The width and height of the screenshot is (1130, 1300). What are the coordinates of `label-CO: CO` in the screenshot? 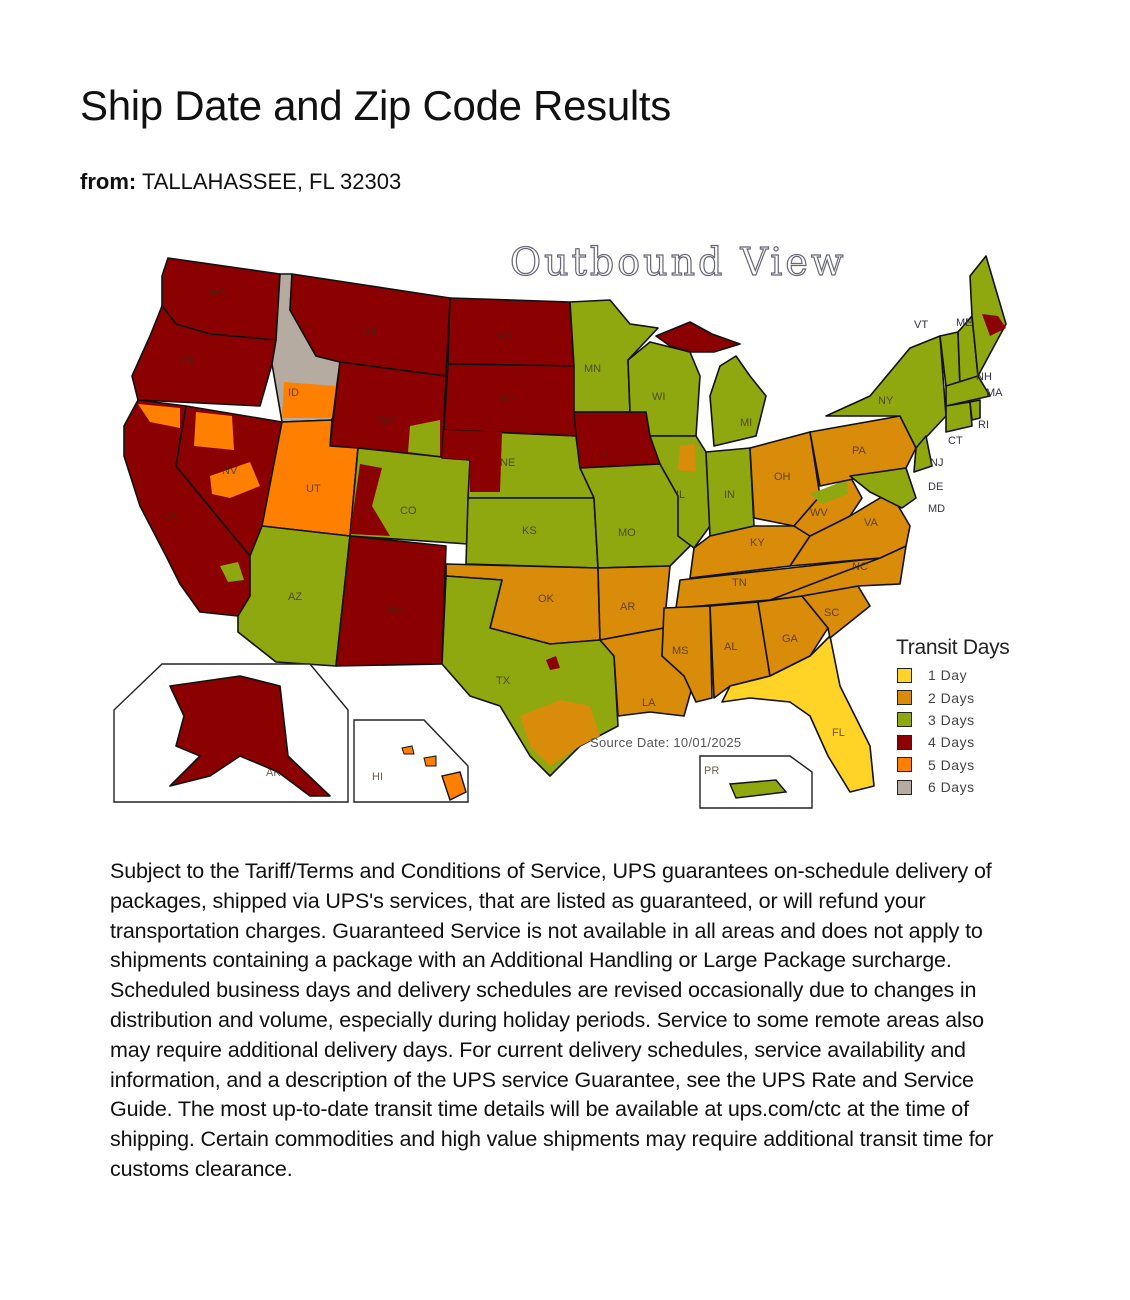 It's located at (408, 511).